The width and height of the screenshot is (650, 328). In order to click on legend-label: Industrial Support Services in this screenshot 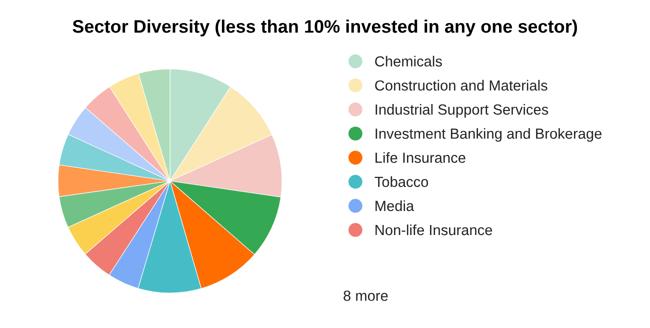, I will do `click(462, 111)`.